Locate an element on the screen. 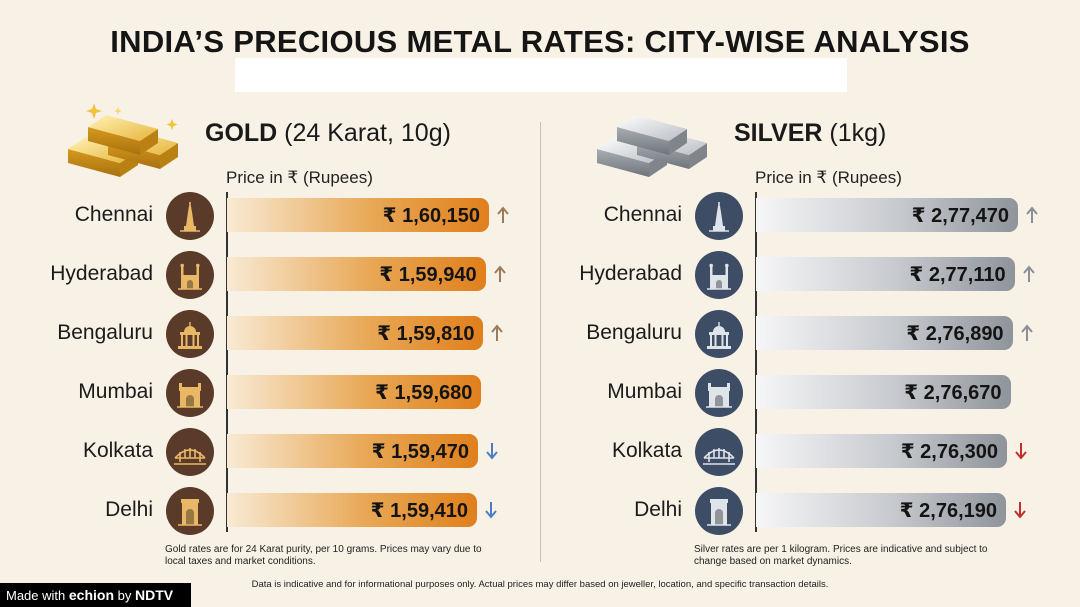  silver-bar-kolkata: ₹ 2,76,300 is located at coordinates (882, 451).